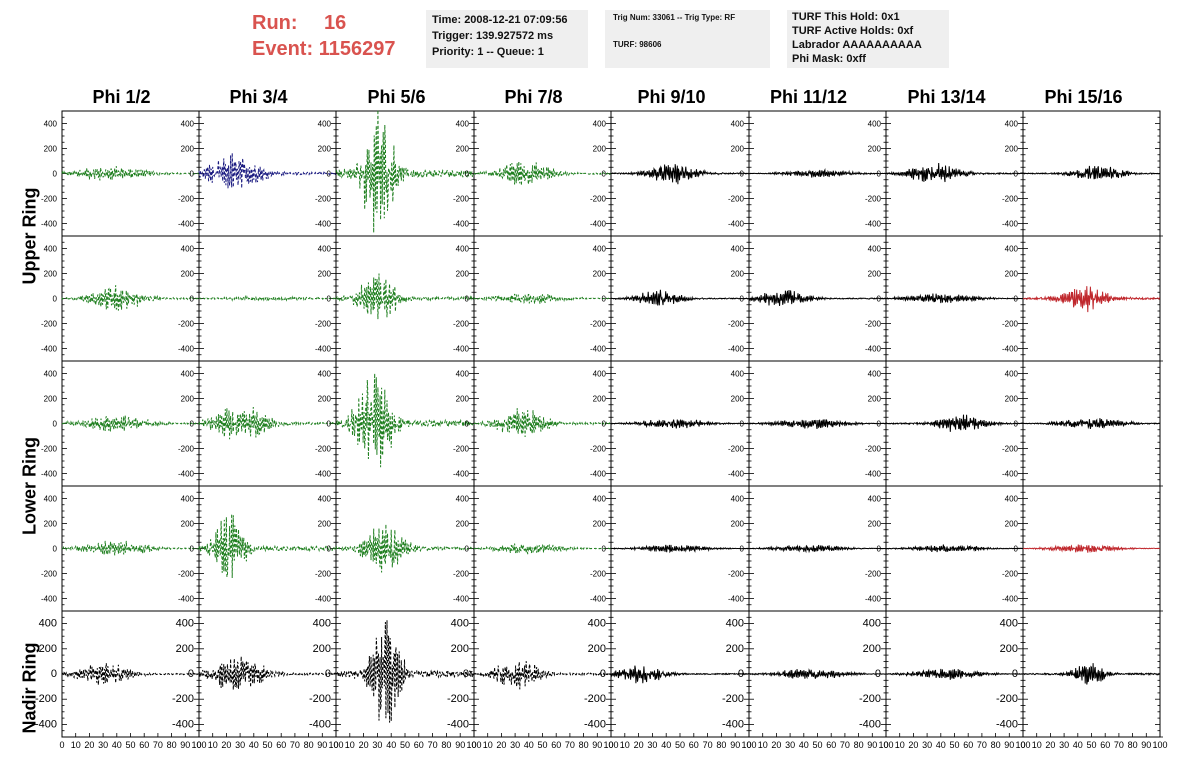 The image size is (1196, 772). I want to click on column-header-phi-15-16: Phi 15/16, so click(1083, 97).